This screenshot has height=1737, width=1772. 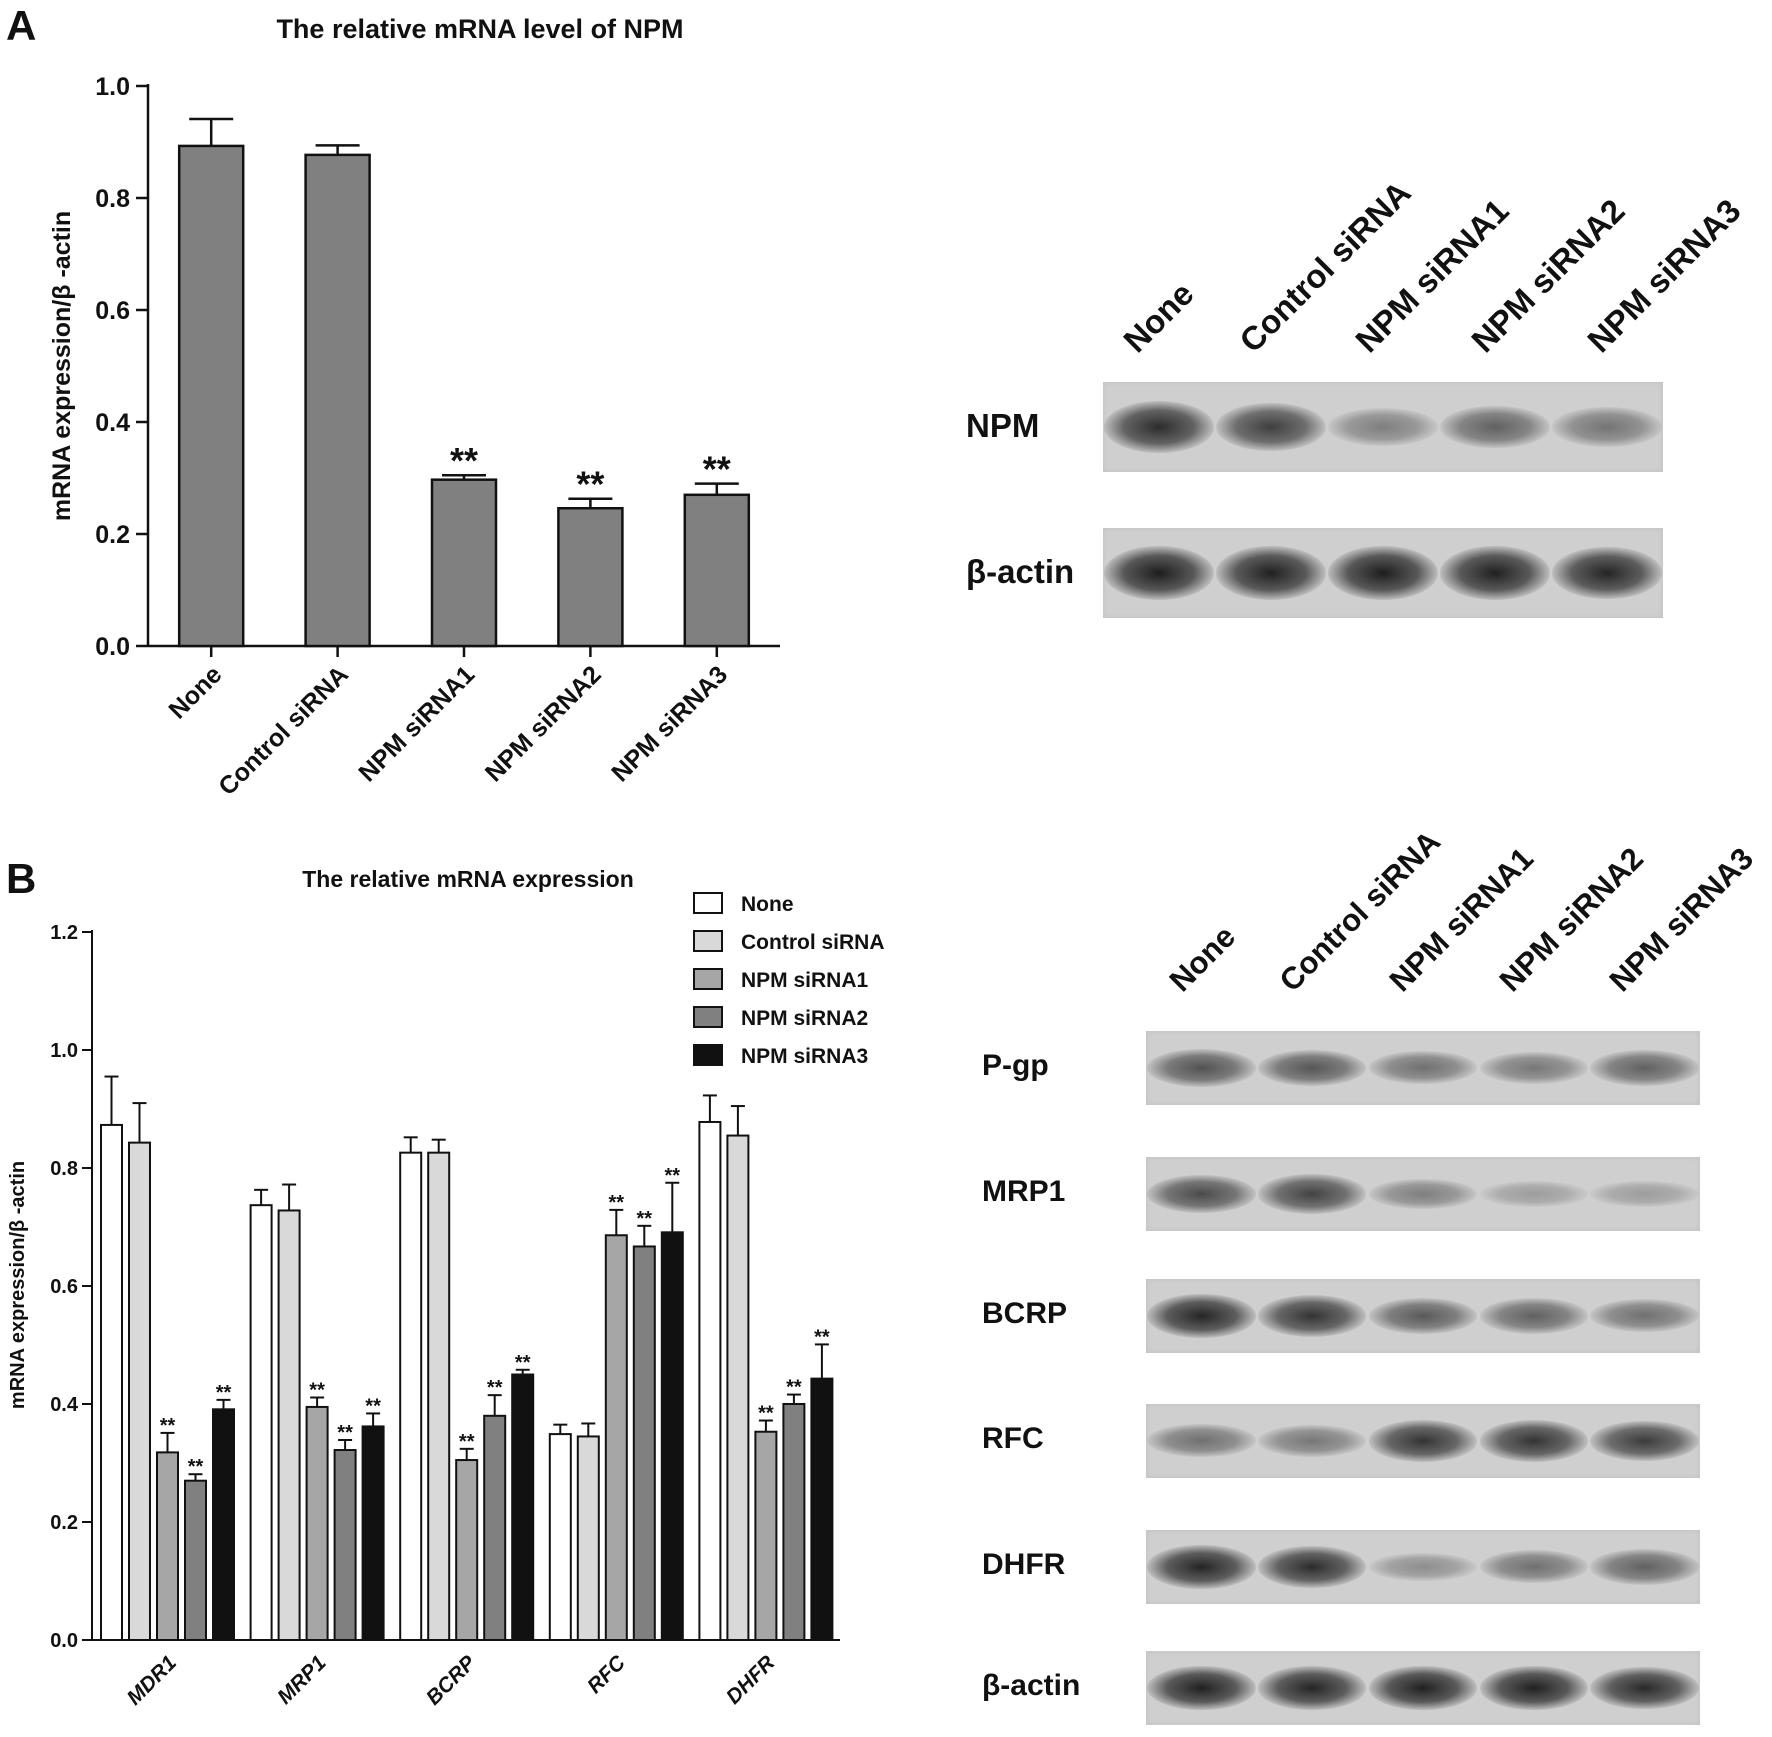 What do you see at coordinates (112, 647) in the screenshot?
I see `chart-a-y-tick-label: 0.0` at bounding box center [112, 647].